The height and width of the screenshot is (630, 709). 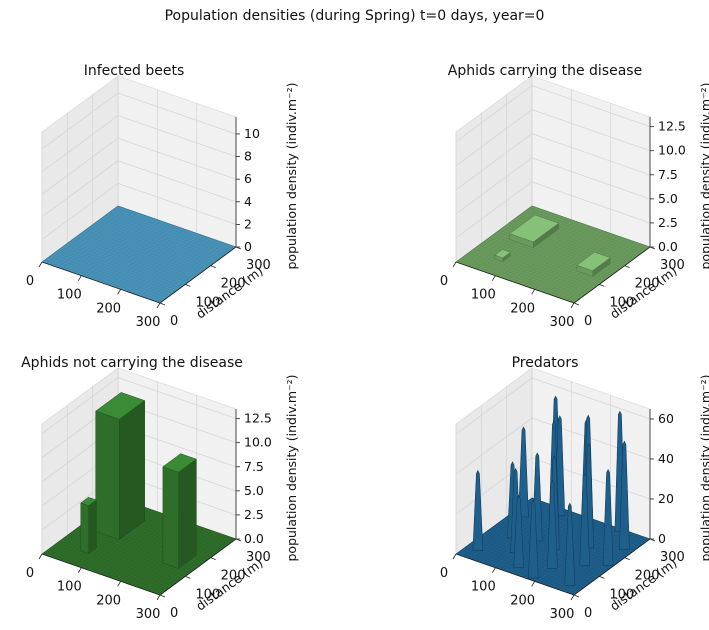 What do you see at coordinates (248, 178) in the screenshot?
I see `z-tick-label: 6` at bounding box center [248, 178].